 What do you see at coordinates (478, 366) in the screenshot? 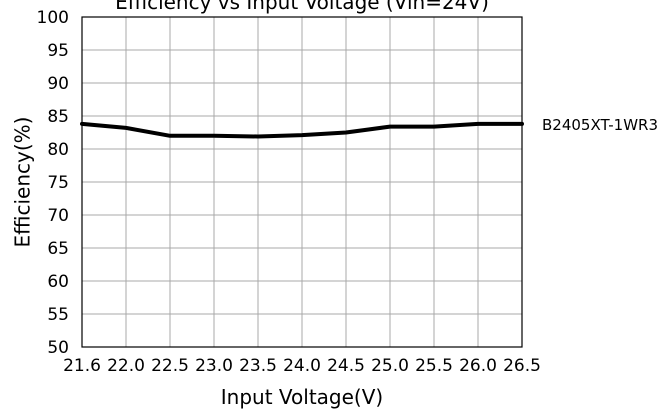
I see `x-tick-label: 26.0` at bounding box center [478, 366].